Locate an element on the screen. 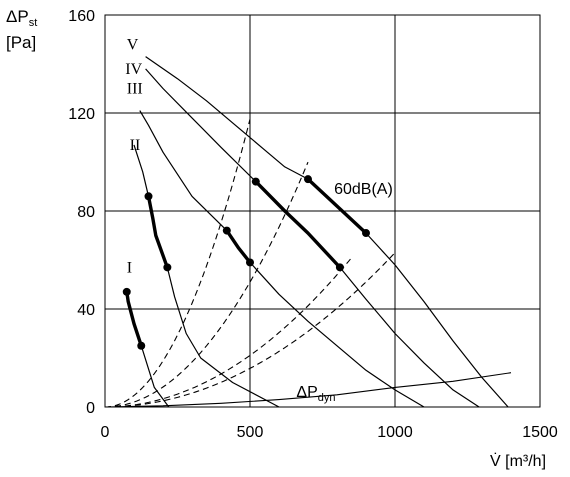 The image size is (570, 477). operating-segment-V is located at coordinates (337, 206).